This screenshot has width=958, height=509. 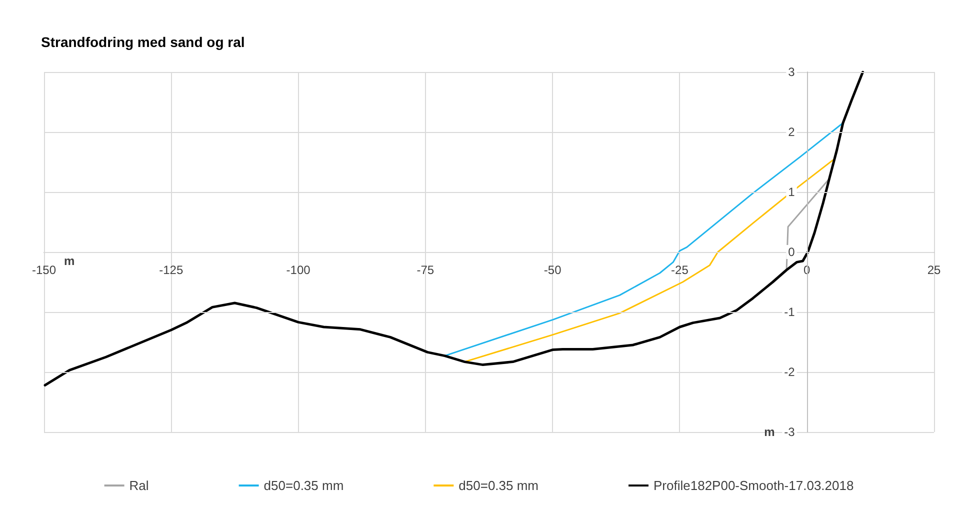 What do you see at coordinates (680, 270) in the screenshot?
I see `x-tick-label: -25` at bounding box center [680, 270].